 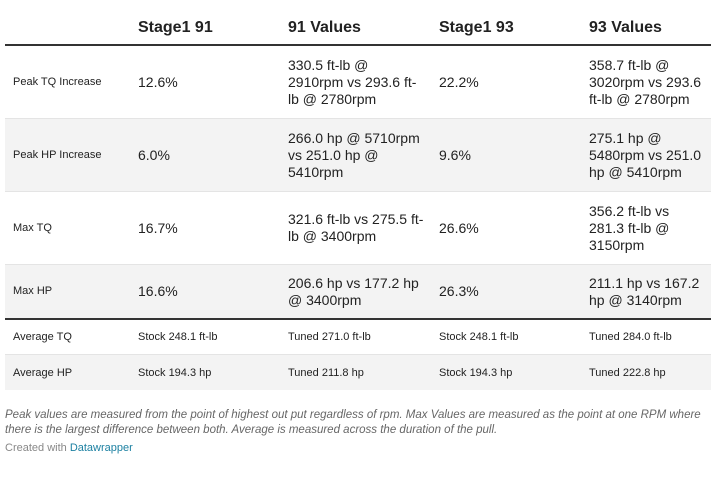 What do you see at coordinates (32, 227) in the screenshot?
I see `row-label: Max TQ` at bounding box center [32, 227].